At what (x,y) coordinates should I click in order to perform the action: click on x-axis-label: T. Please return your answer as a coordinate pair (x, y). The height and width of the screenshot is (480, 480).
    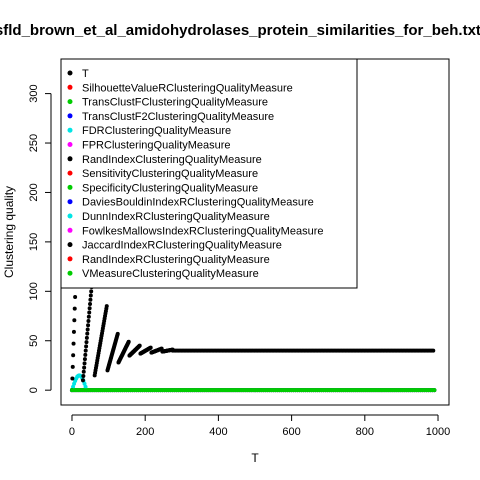
    Looking at the image, I should click on (255, 458).